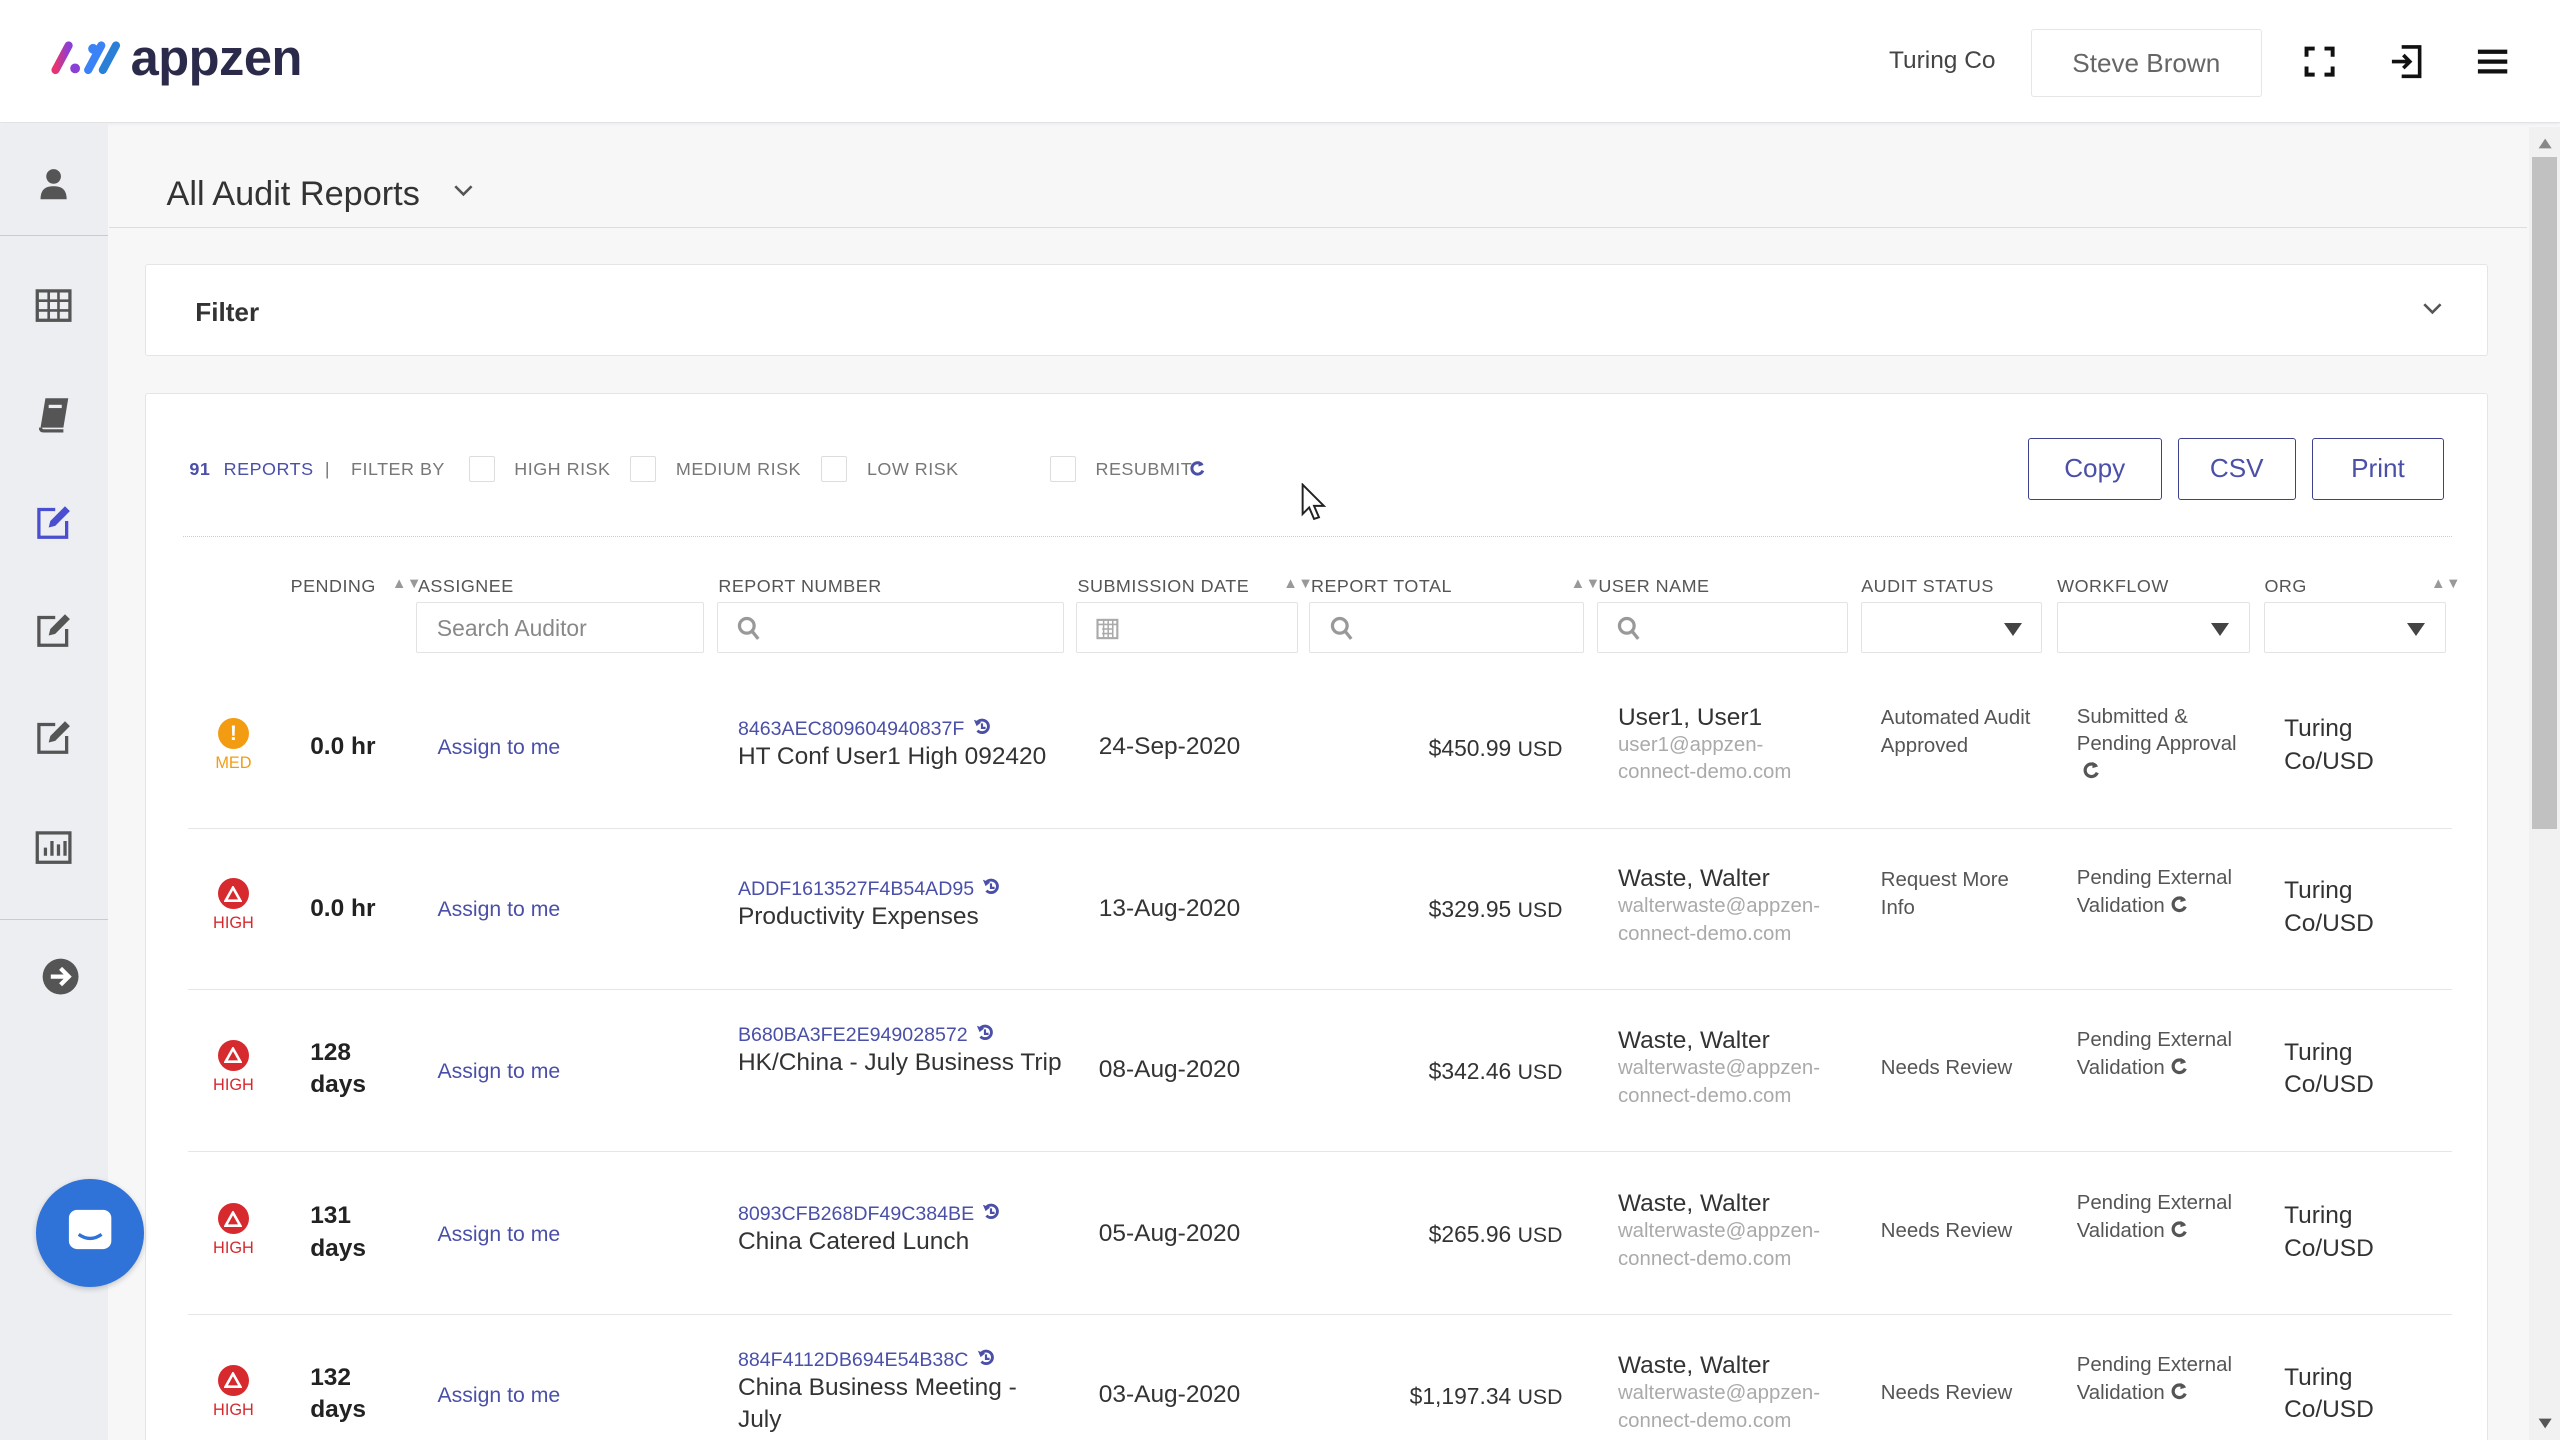 This screenshot has height=1440, width=2560. What do you see at coordinates (481, 468) in the screenshot?
I see `high-risk-checkbox` at bounding box center [481, 468].